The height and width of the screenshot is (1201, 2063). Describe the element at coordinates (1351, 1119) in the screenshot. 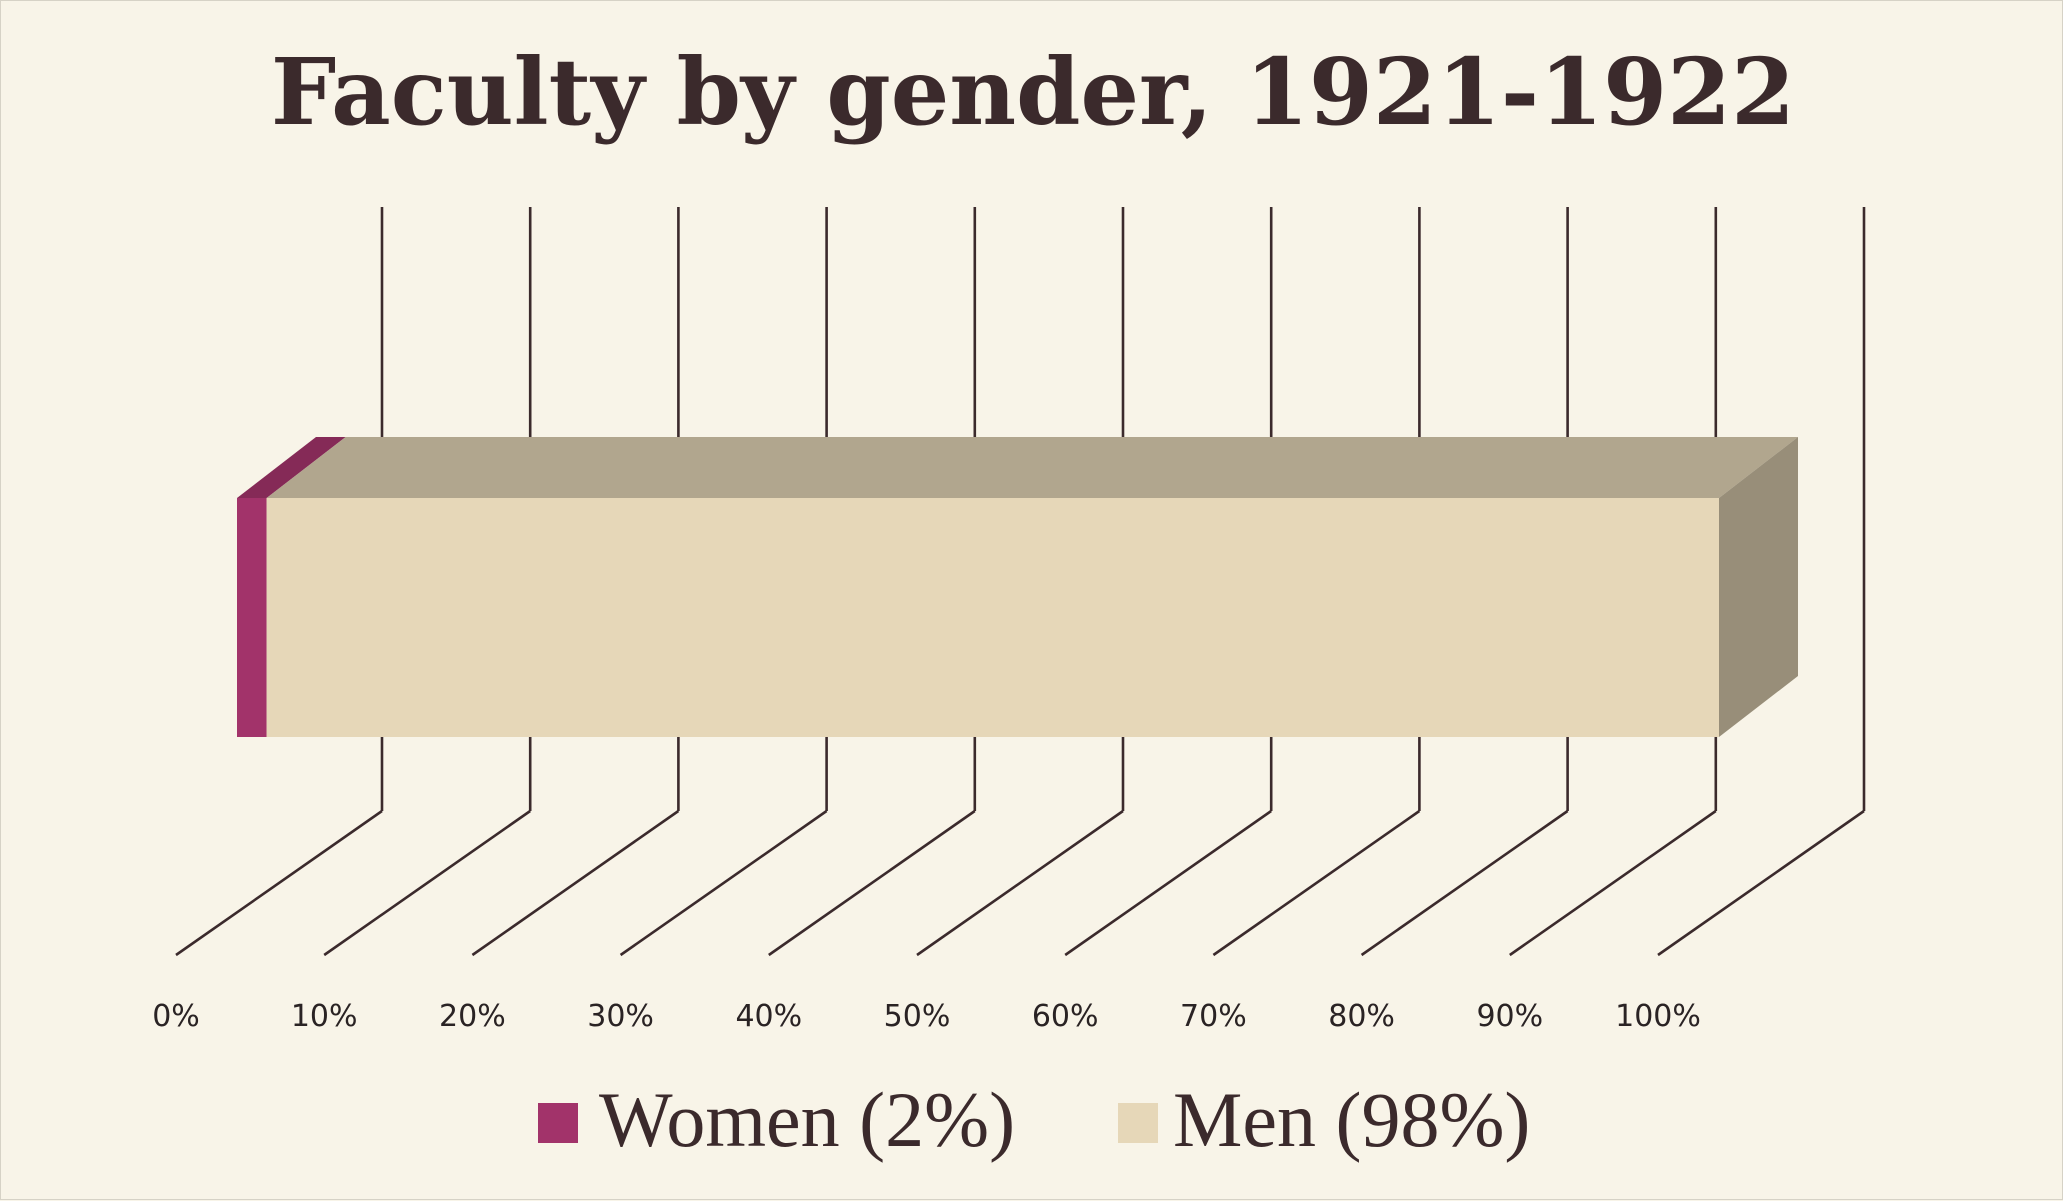

I see `legend-label: Men (98%)` at that location.